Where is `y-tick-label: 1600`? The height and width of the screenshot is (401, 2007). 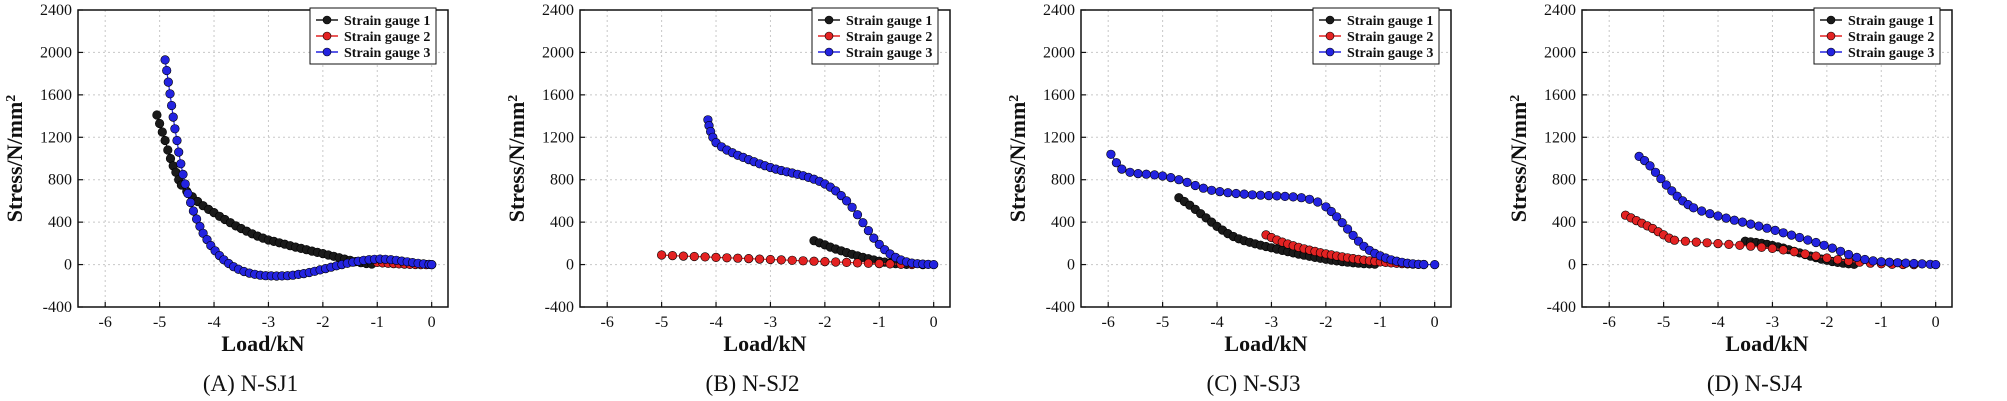 y-tick-label: 1600 is located at coordinates (1560, 95).